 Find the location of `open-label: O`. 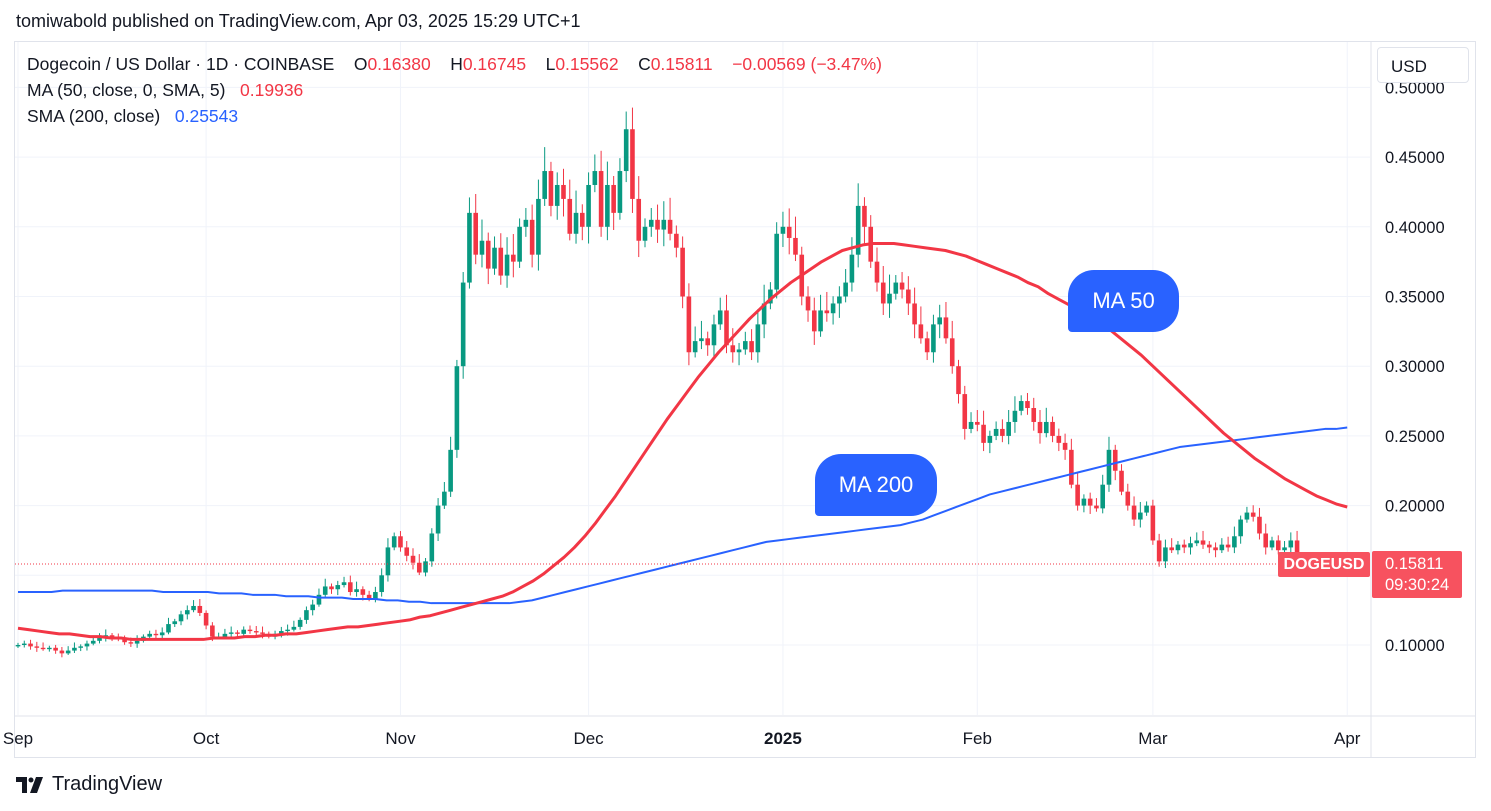

open-label: O is located at coordinates (360, 64).